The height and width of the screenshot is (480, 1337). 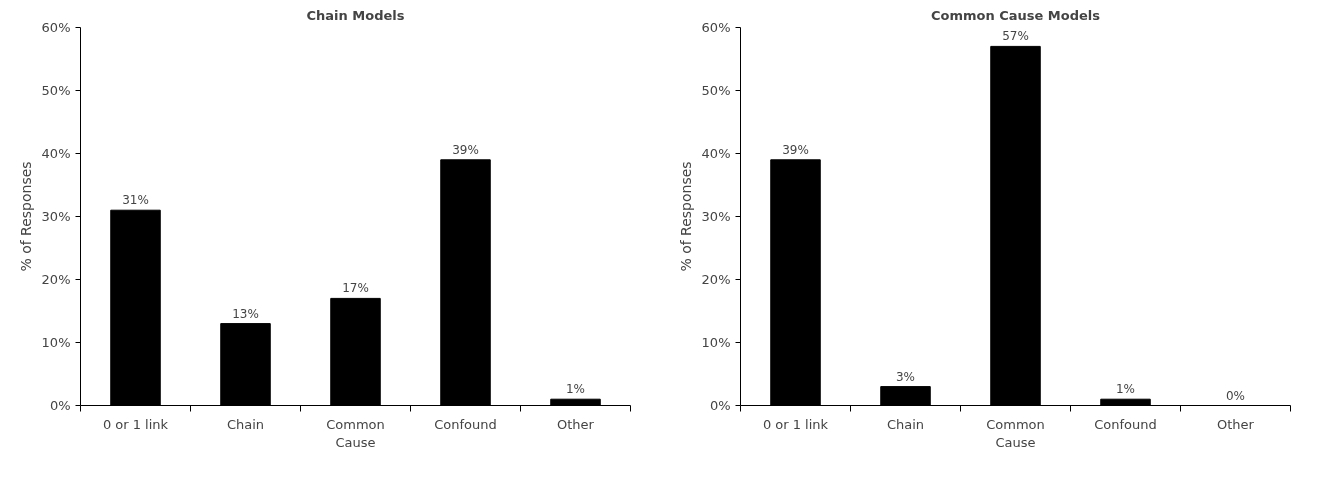 I want to click on chart-title: Chain Models, so click(x=355, y=15).